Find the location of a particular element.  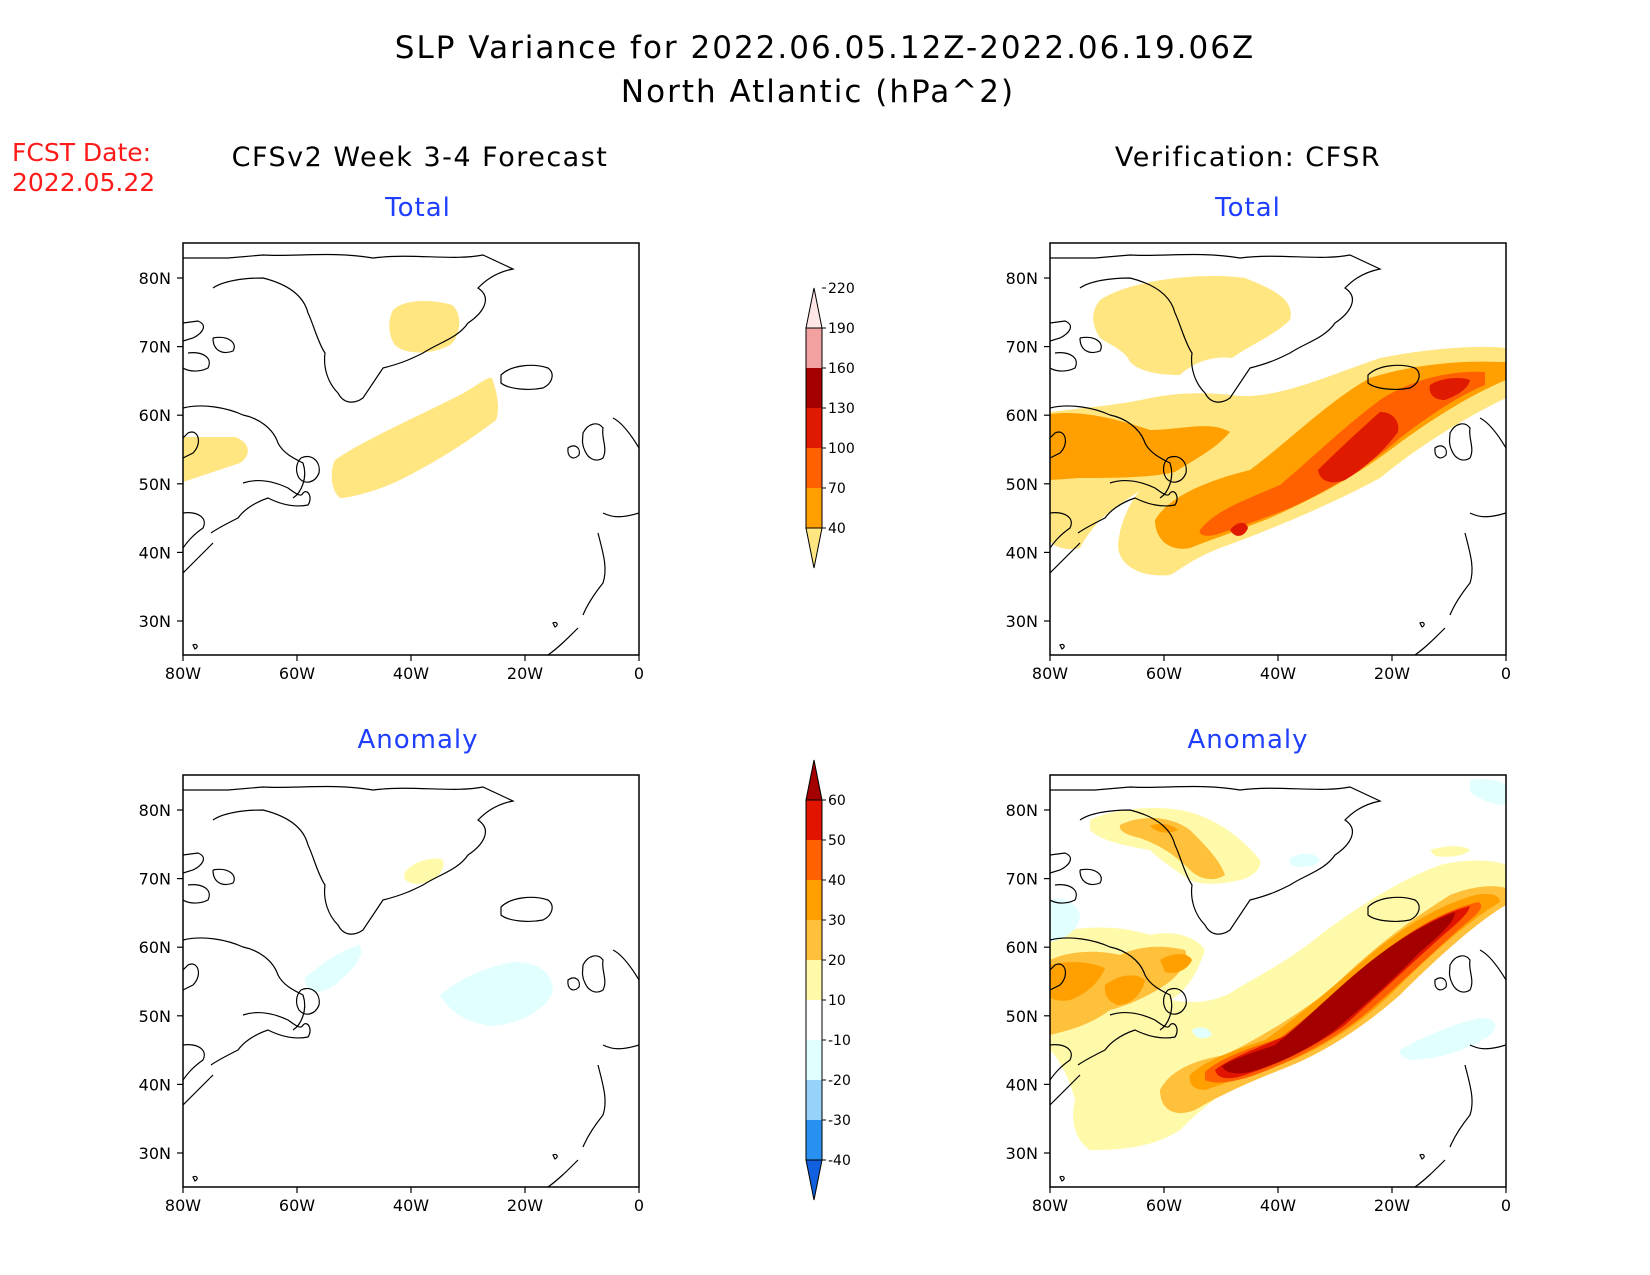

anomaly-neg-east is located at coordinates (1447, 1039).